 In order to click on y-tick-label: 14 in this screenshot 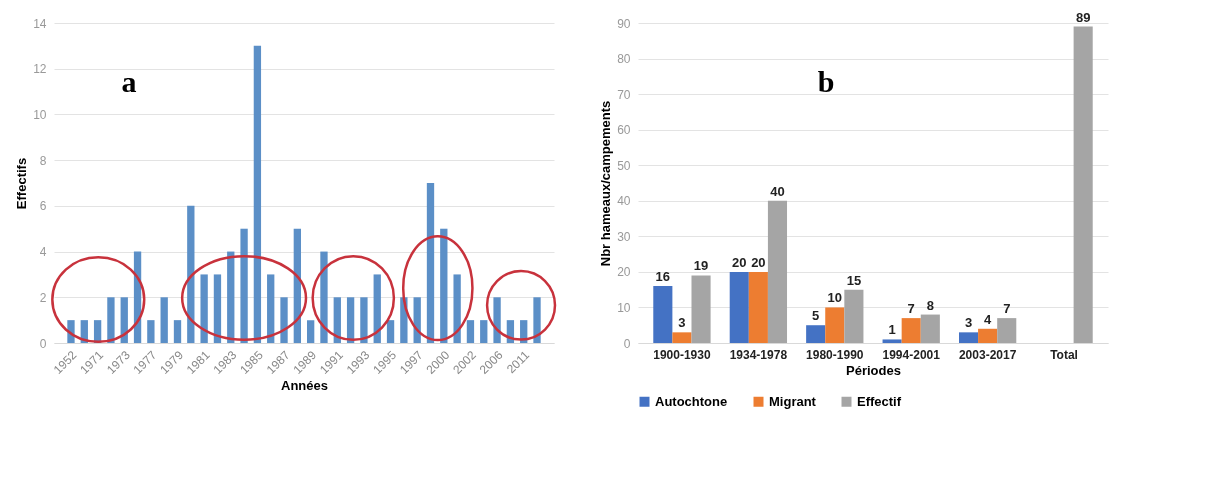, I will do `click(40, 23)`.